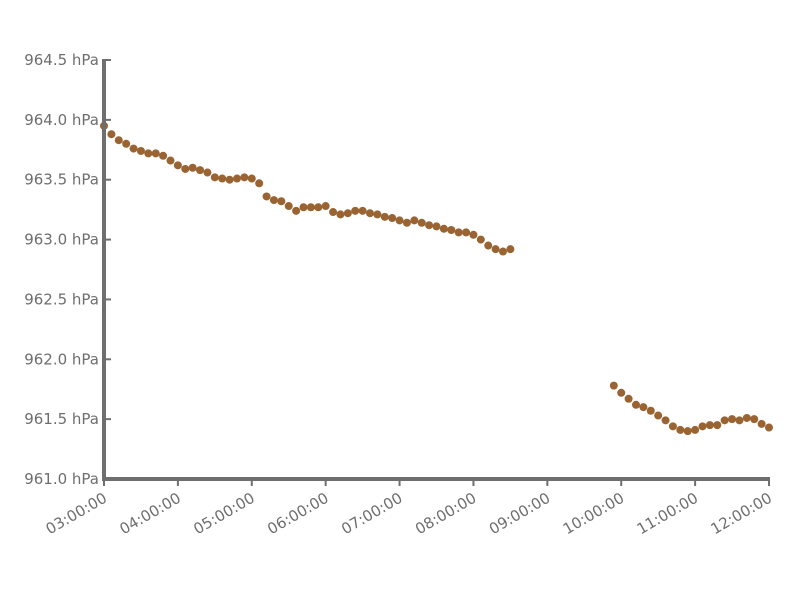 The width and height of the screenshot is (800, 604). Describe the element at coordinates (519, 513) in the screenshot. I see `x-tick-label: 09:00:00` at that location.